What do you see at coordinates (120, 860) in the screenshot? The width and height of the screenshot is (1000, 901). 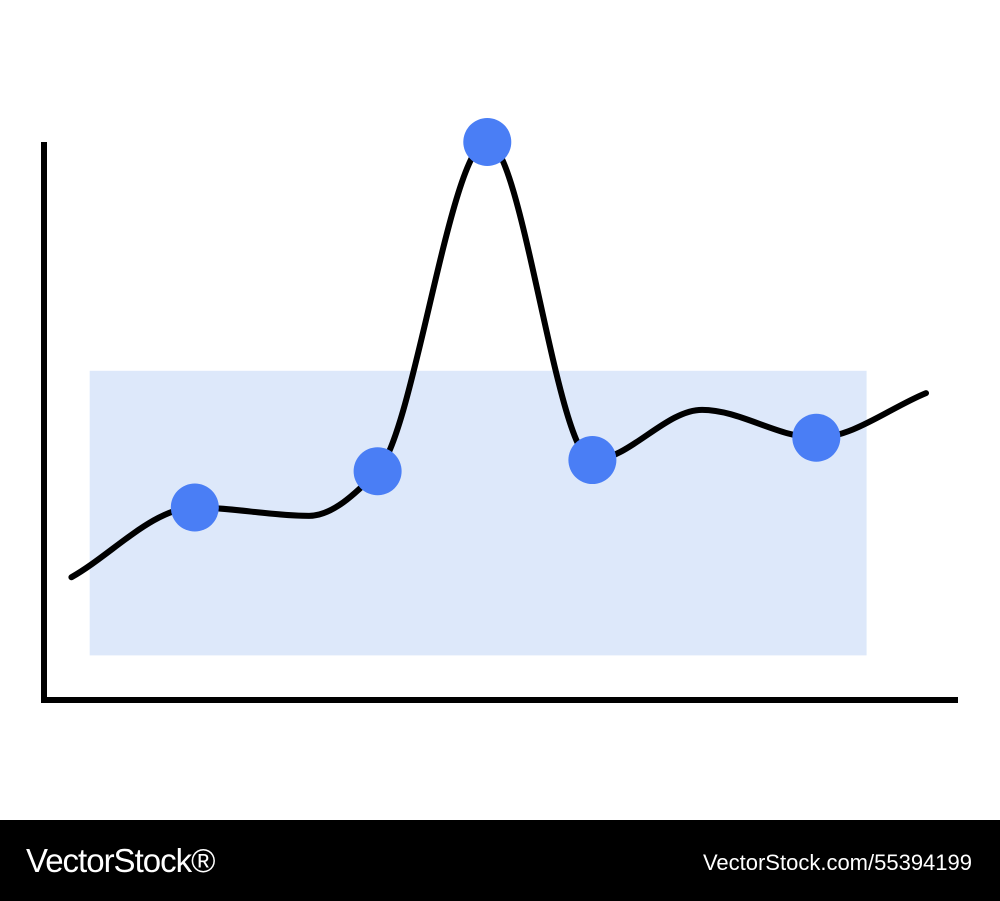 I see `vectorstock-logo: VectorStock®` at bounding box center [120, 860].